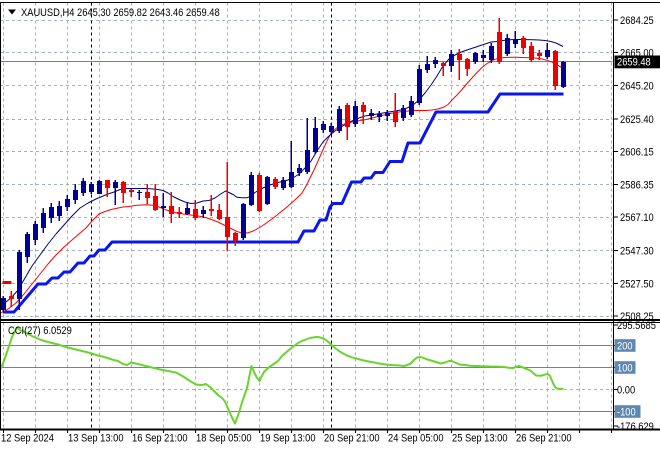 The height and width of the screenshot is (450, 660). What do you see at coordinates (637, 218) in the screenshot?
I see `svg-text: 2567.10` at bounding box center [637, 218].